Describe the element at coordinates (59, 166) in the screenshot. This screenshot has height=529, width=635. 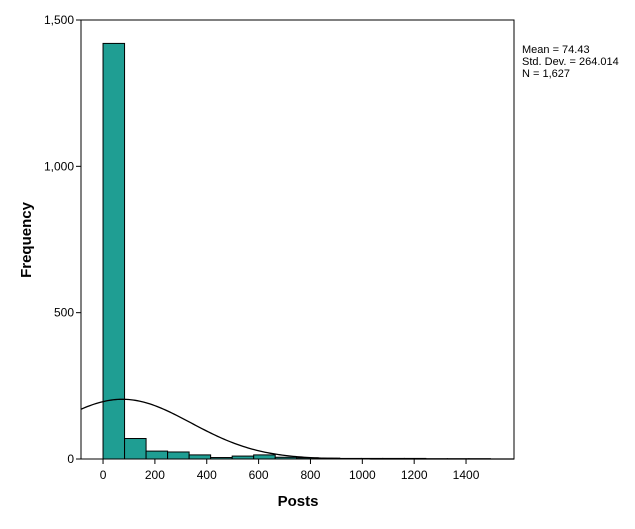
I see `y-tick-label: 1,000` at that location.